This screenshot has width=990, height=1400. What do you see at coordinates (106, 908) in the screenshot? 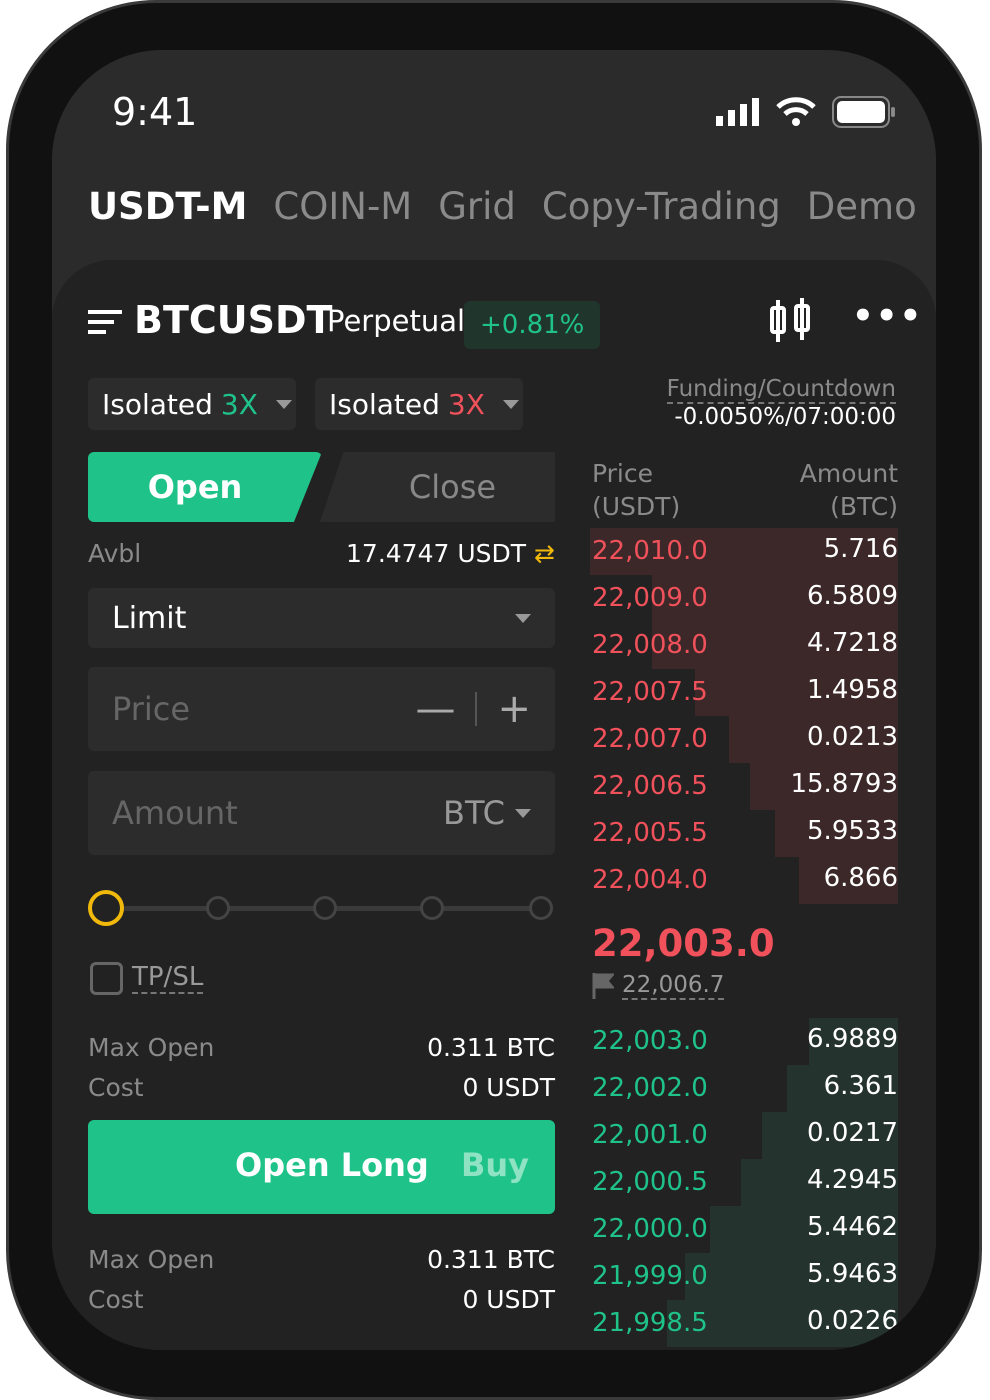
I see `slider-handle` at bounding box center [106, 908].